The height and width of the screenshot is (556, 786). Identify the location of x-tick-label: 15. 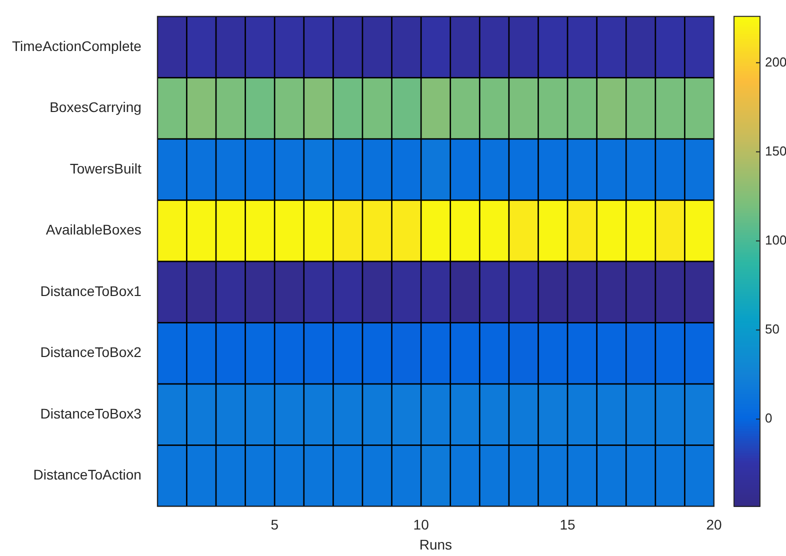
(568, 524).